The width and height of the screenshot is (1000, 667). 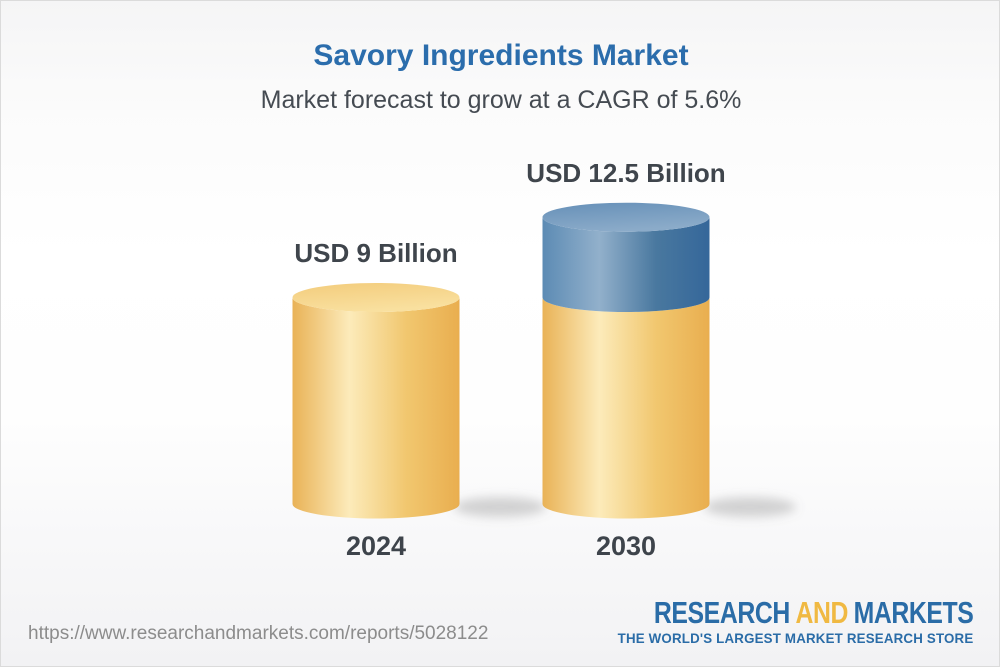 What do you see at coordinates (721, 612) in the screenshot?
I see `logo-word-research: RESEARCH` at bounding box center [721, 612].